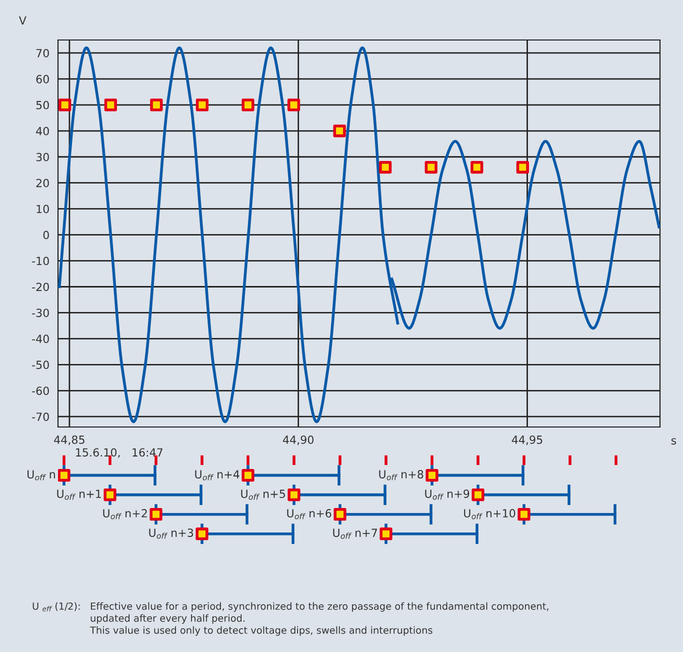 This screenshot has width=683, height=652. What do you see at coordinates (42, 209) in the screenshot?
I see `y-tick-label: 10` at bounding box center [42, 209].